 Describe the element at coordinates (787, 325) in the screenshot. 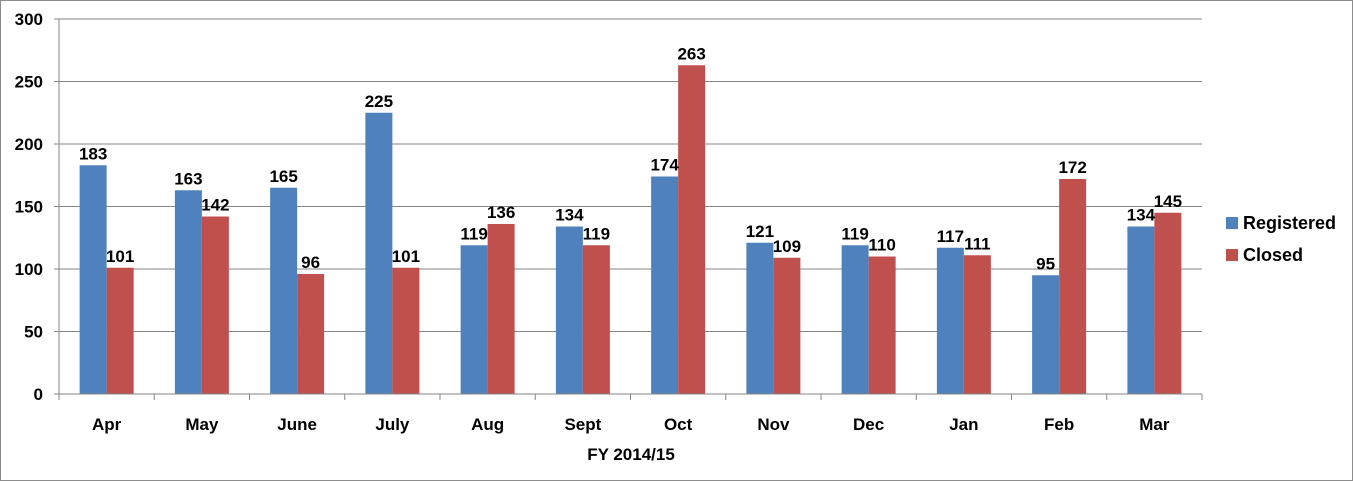

I see `bar-closed-nov` at that location.